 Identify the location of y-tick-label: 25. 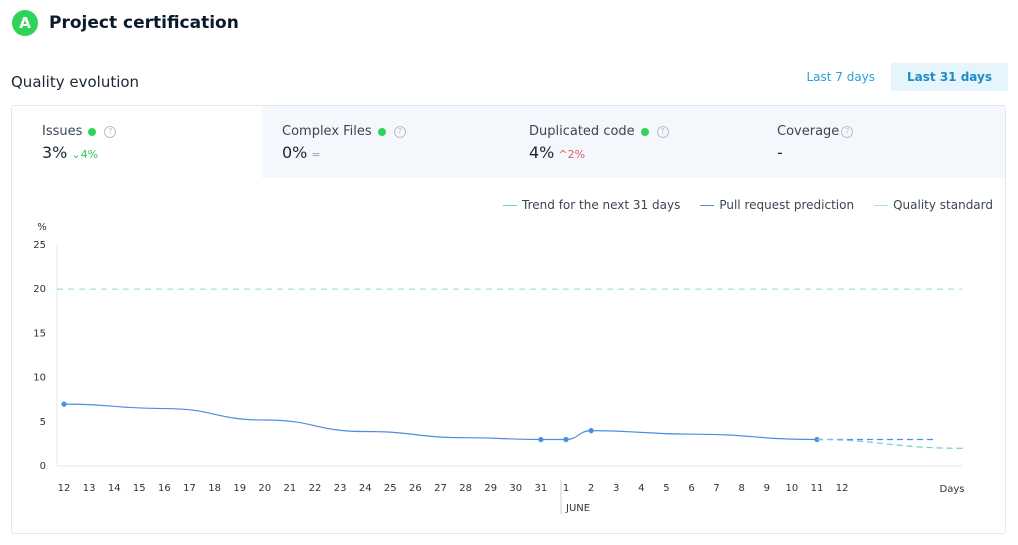
(39, 245).